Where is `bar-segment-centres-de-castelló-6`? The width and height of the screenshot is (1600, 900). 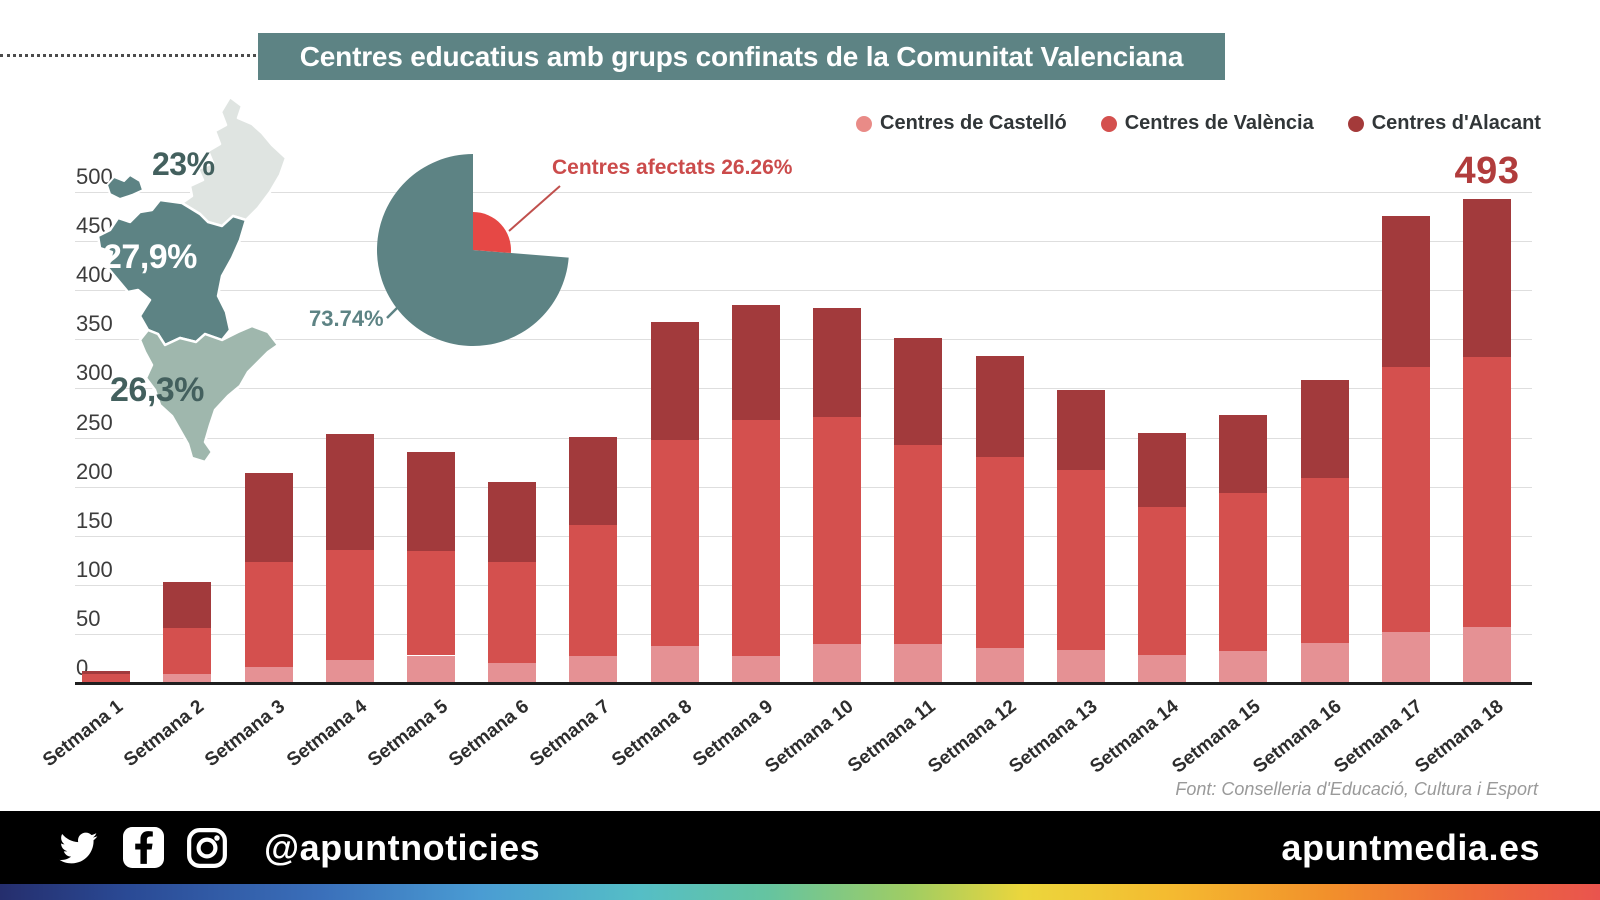 bar-segment-centres-de-castelló-6 is located at coordinates (512, 673).